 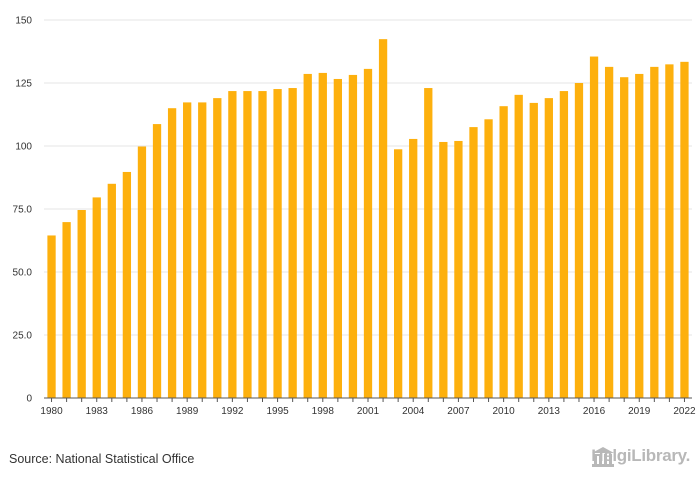 What do you see at coordinates (609, 232) in the screenshot?
I see `bar-2017` at bounding box center [609, 232].